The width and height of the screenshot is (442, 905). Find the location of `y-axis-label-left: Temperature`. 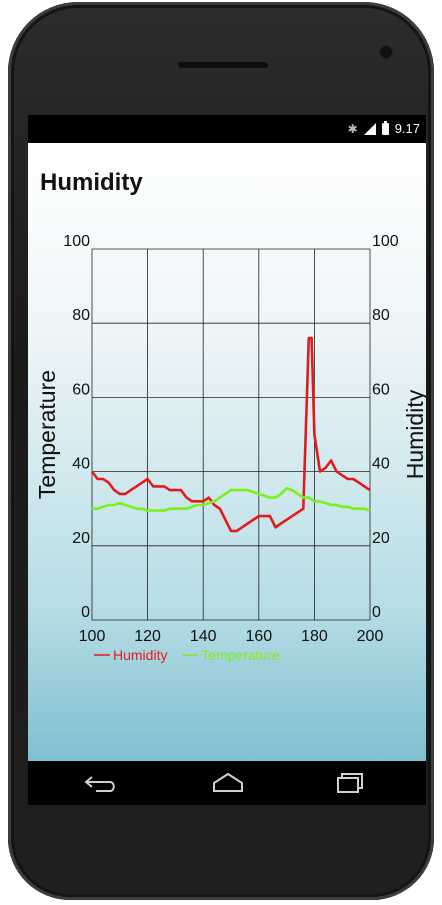

y-axis-label-left: Temperature is located at coordinates (47, 434).